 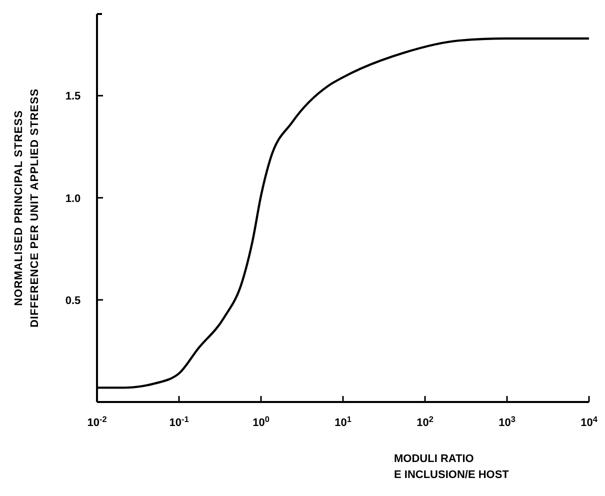 What do you see at coordinates (73, 198) in the screenshot?
I see `y-tick-label: 1.0` at bounding box center [73, 198].